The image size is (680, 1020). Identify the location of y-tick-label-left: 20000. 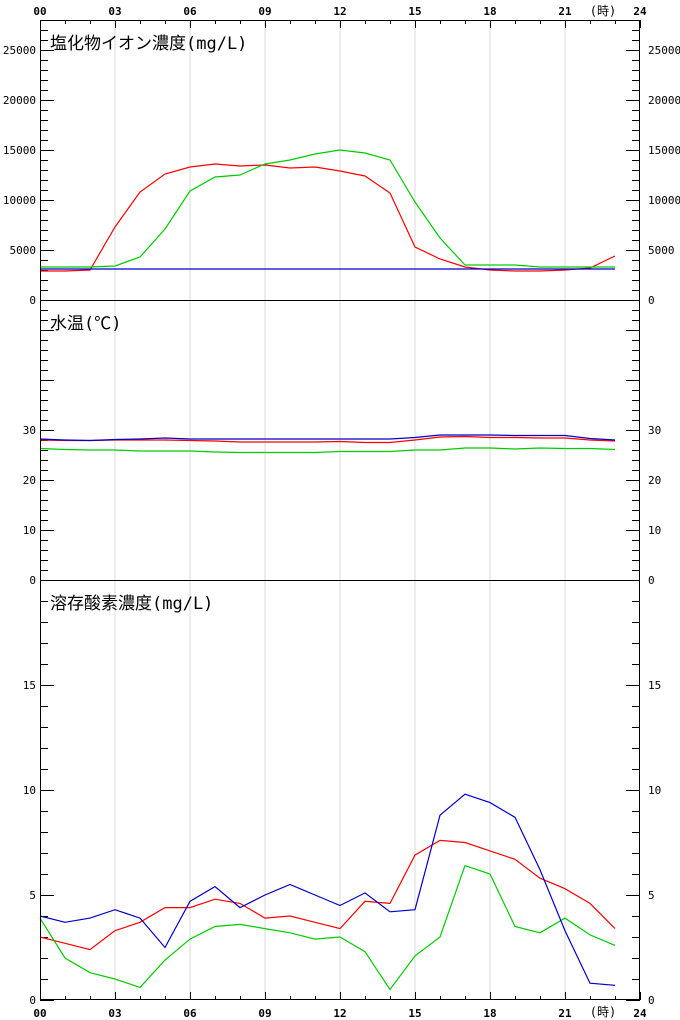
(19, 100).